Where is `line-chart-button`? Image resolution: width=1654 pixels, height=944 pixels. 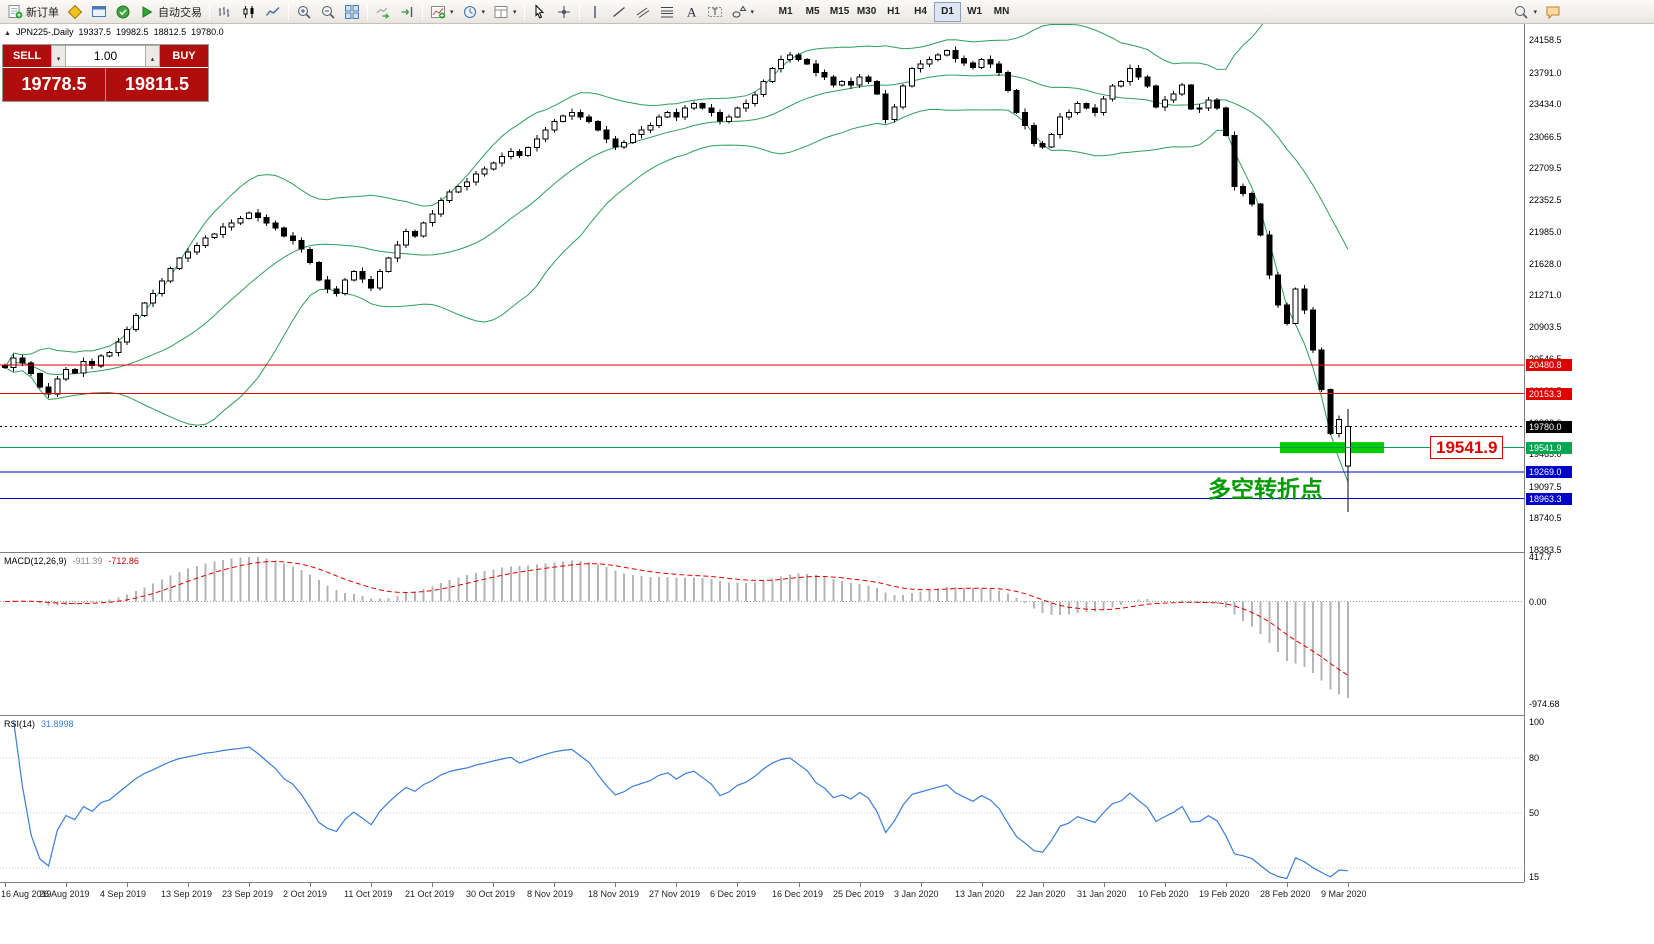 line-chart-button is located at coordinates (273, 12).